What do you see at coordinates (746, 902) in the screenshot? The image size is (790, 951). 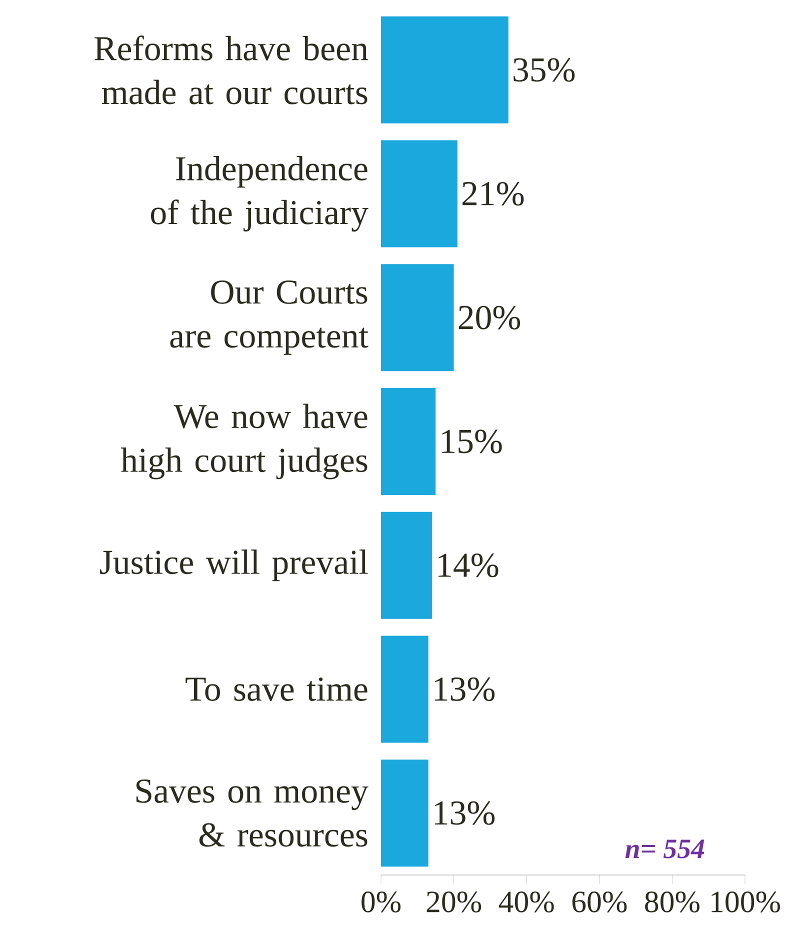 I see `x-tick-label: 100%` at bounding box center [746, 902].